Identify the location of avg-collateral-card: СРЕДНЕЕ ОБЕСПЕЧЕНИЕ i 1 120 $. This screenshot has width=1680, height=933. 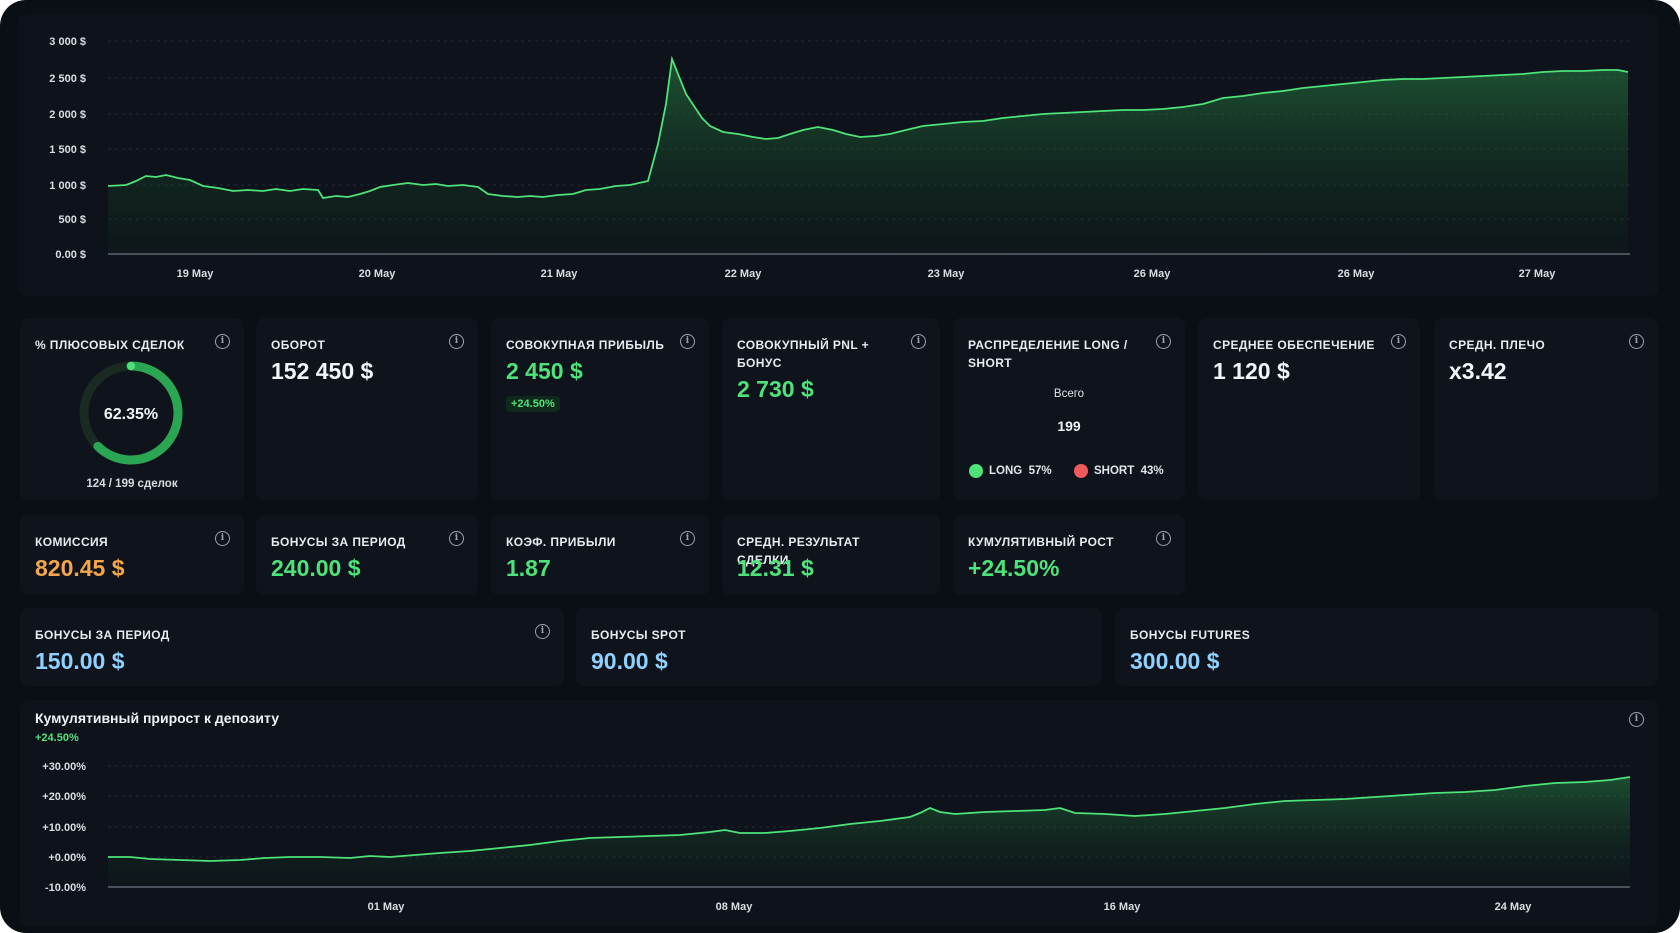
(1309, 409).